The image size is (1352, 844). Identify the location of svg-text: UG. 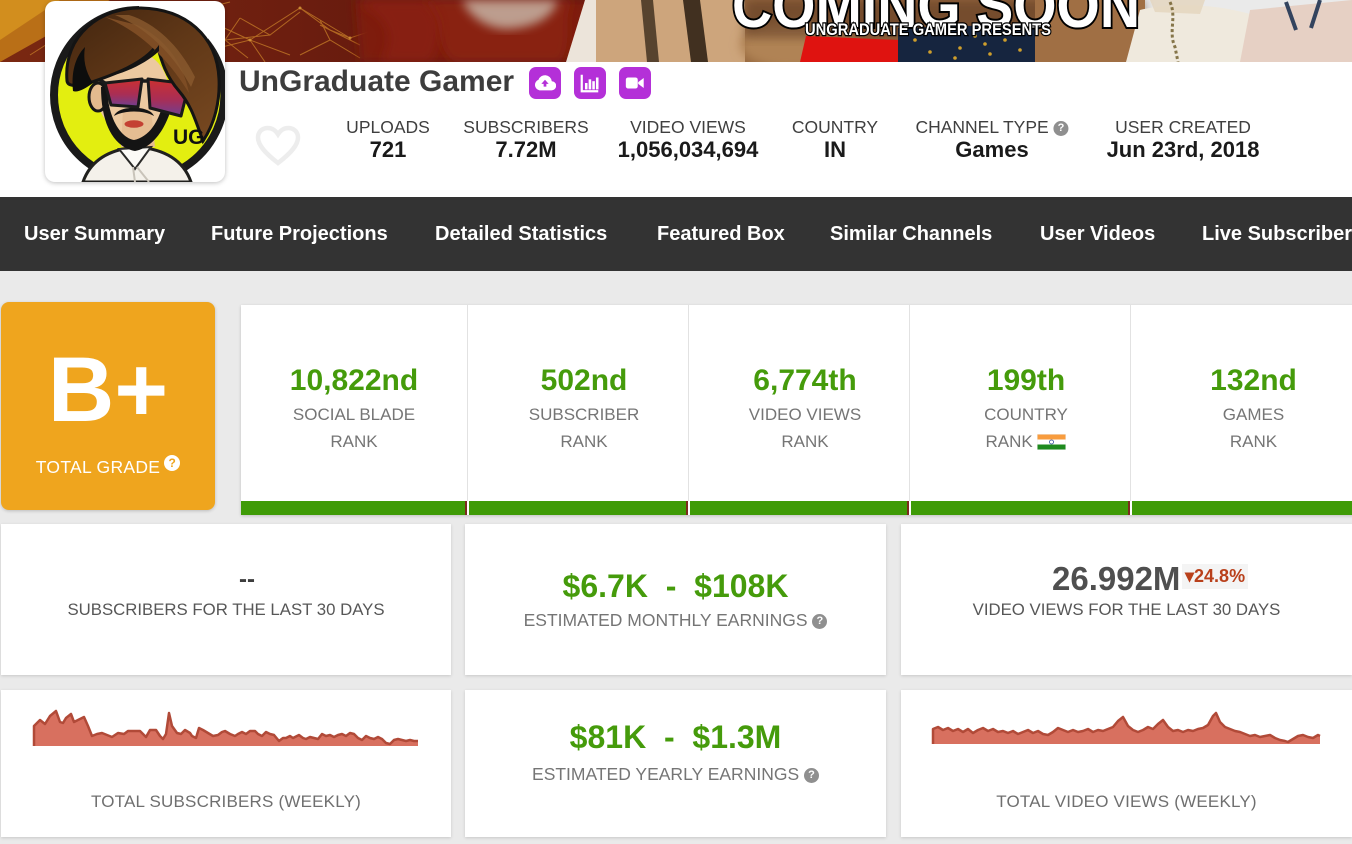
(189, 137).